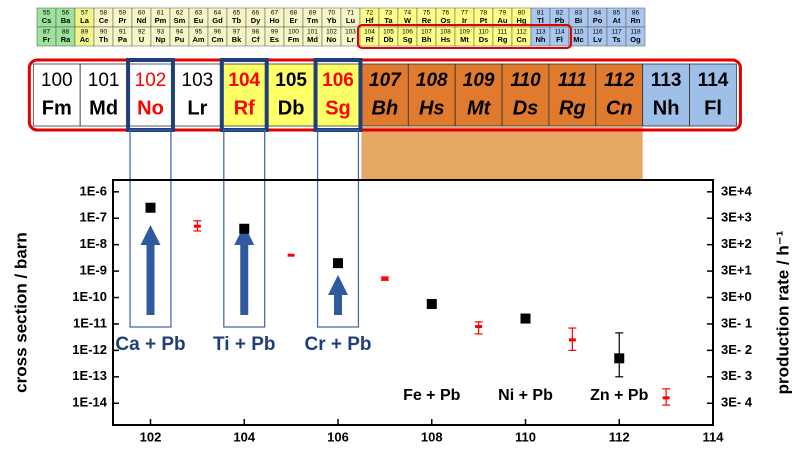 This screenshot has height=449, width=798. What do you see at coordinates (123, 32) in the screenshot?
I see `mini-number: 91` at bounding box center [123, 32].